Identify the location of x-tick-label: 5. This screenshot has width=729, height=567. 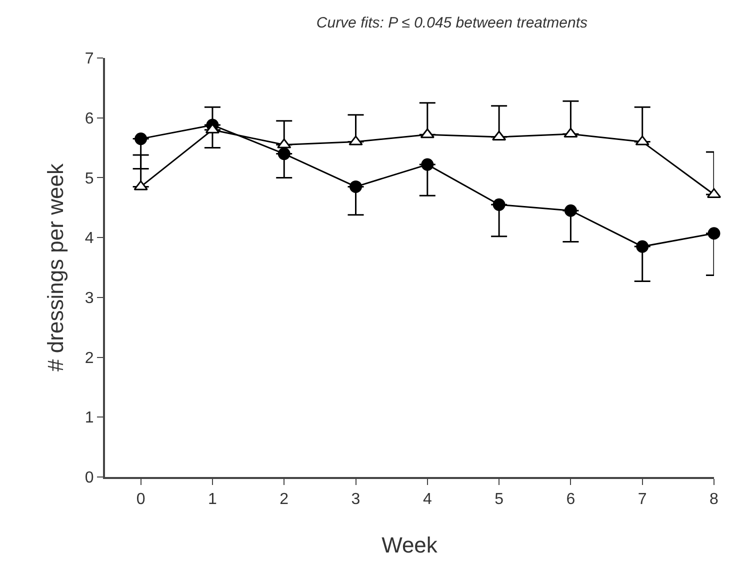
(499, 499).